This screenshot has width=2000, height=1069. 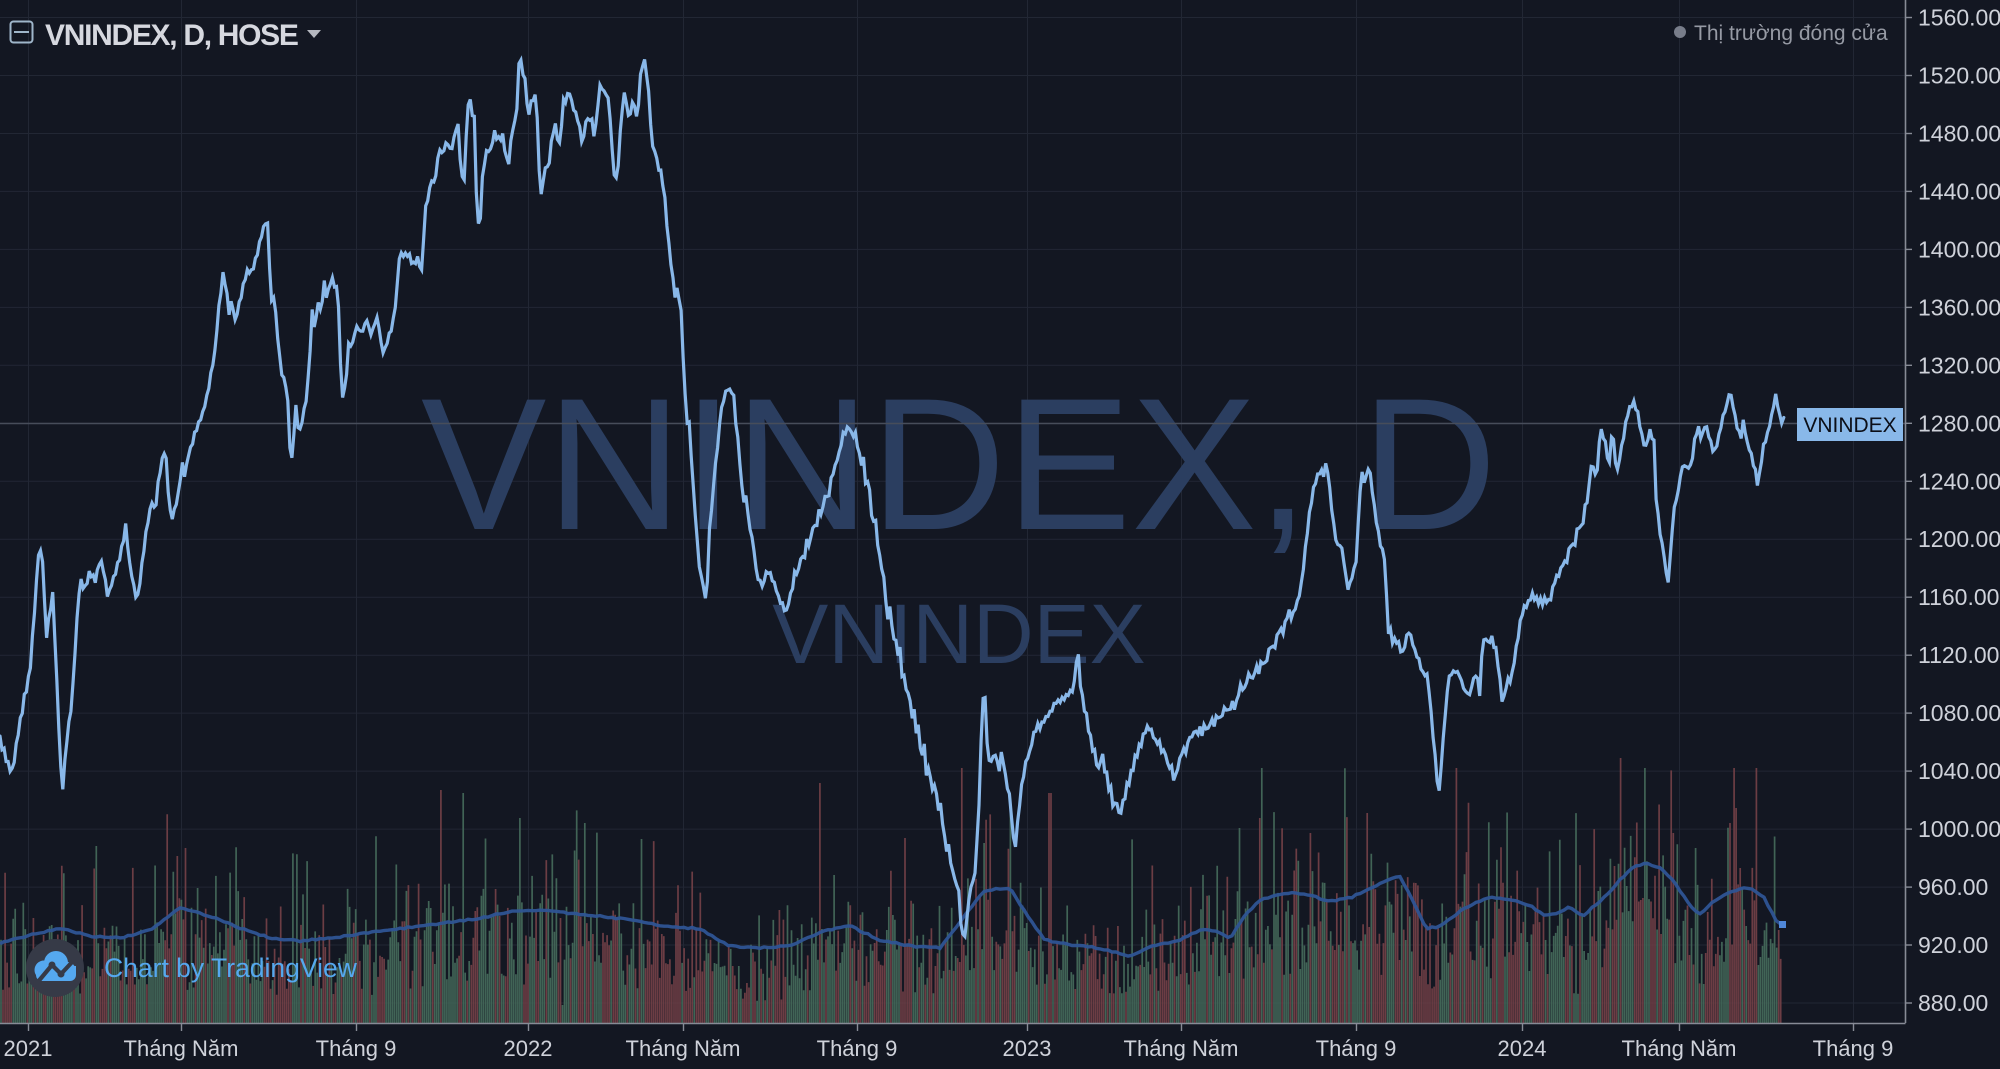 I want to click on svg-text: 1440.00, so click(x=1959, y=191).